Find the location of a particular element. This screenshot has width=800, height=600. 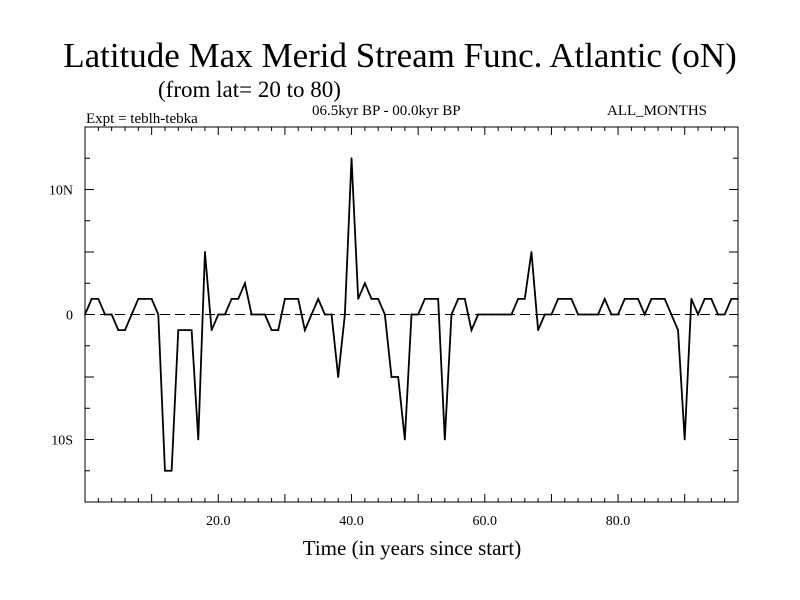

y-tick-label: 10N is located at coordinates (61, 191).